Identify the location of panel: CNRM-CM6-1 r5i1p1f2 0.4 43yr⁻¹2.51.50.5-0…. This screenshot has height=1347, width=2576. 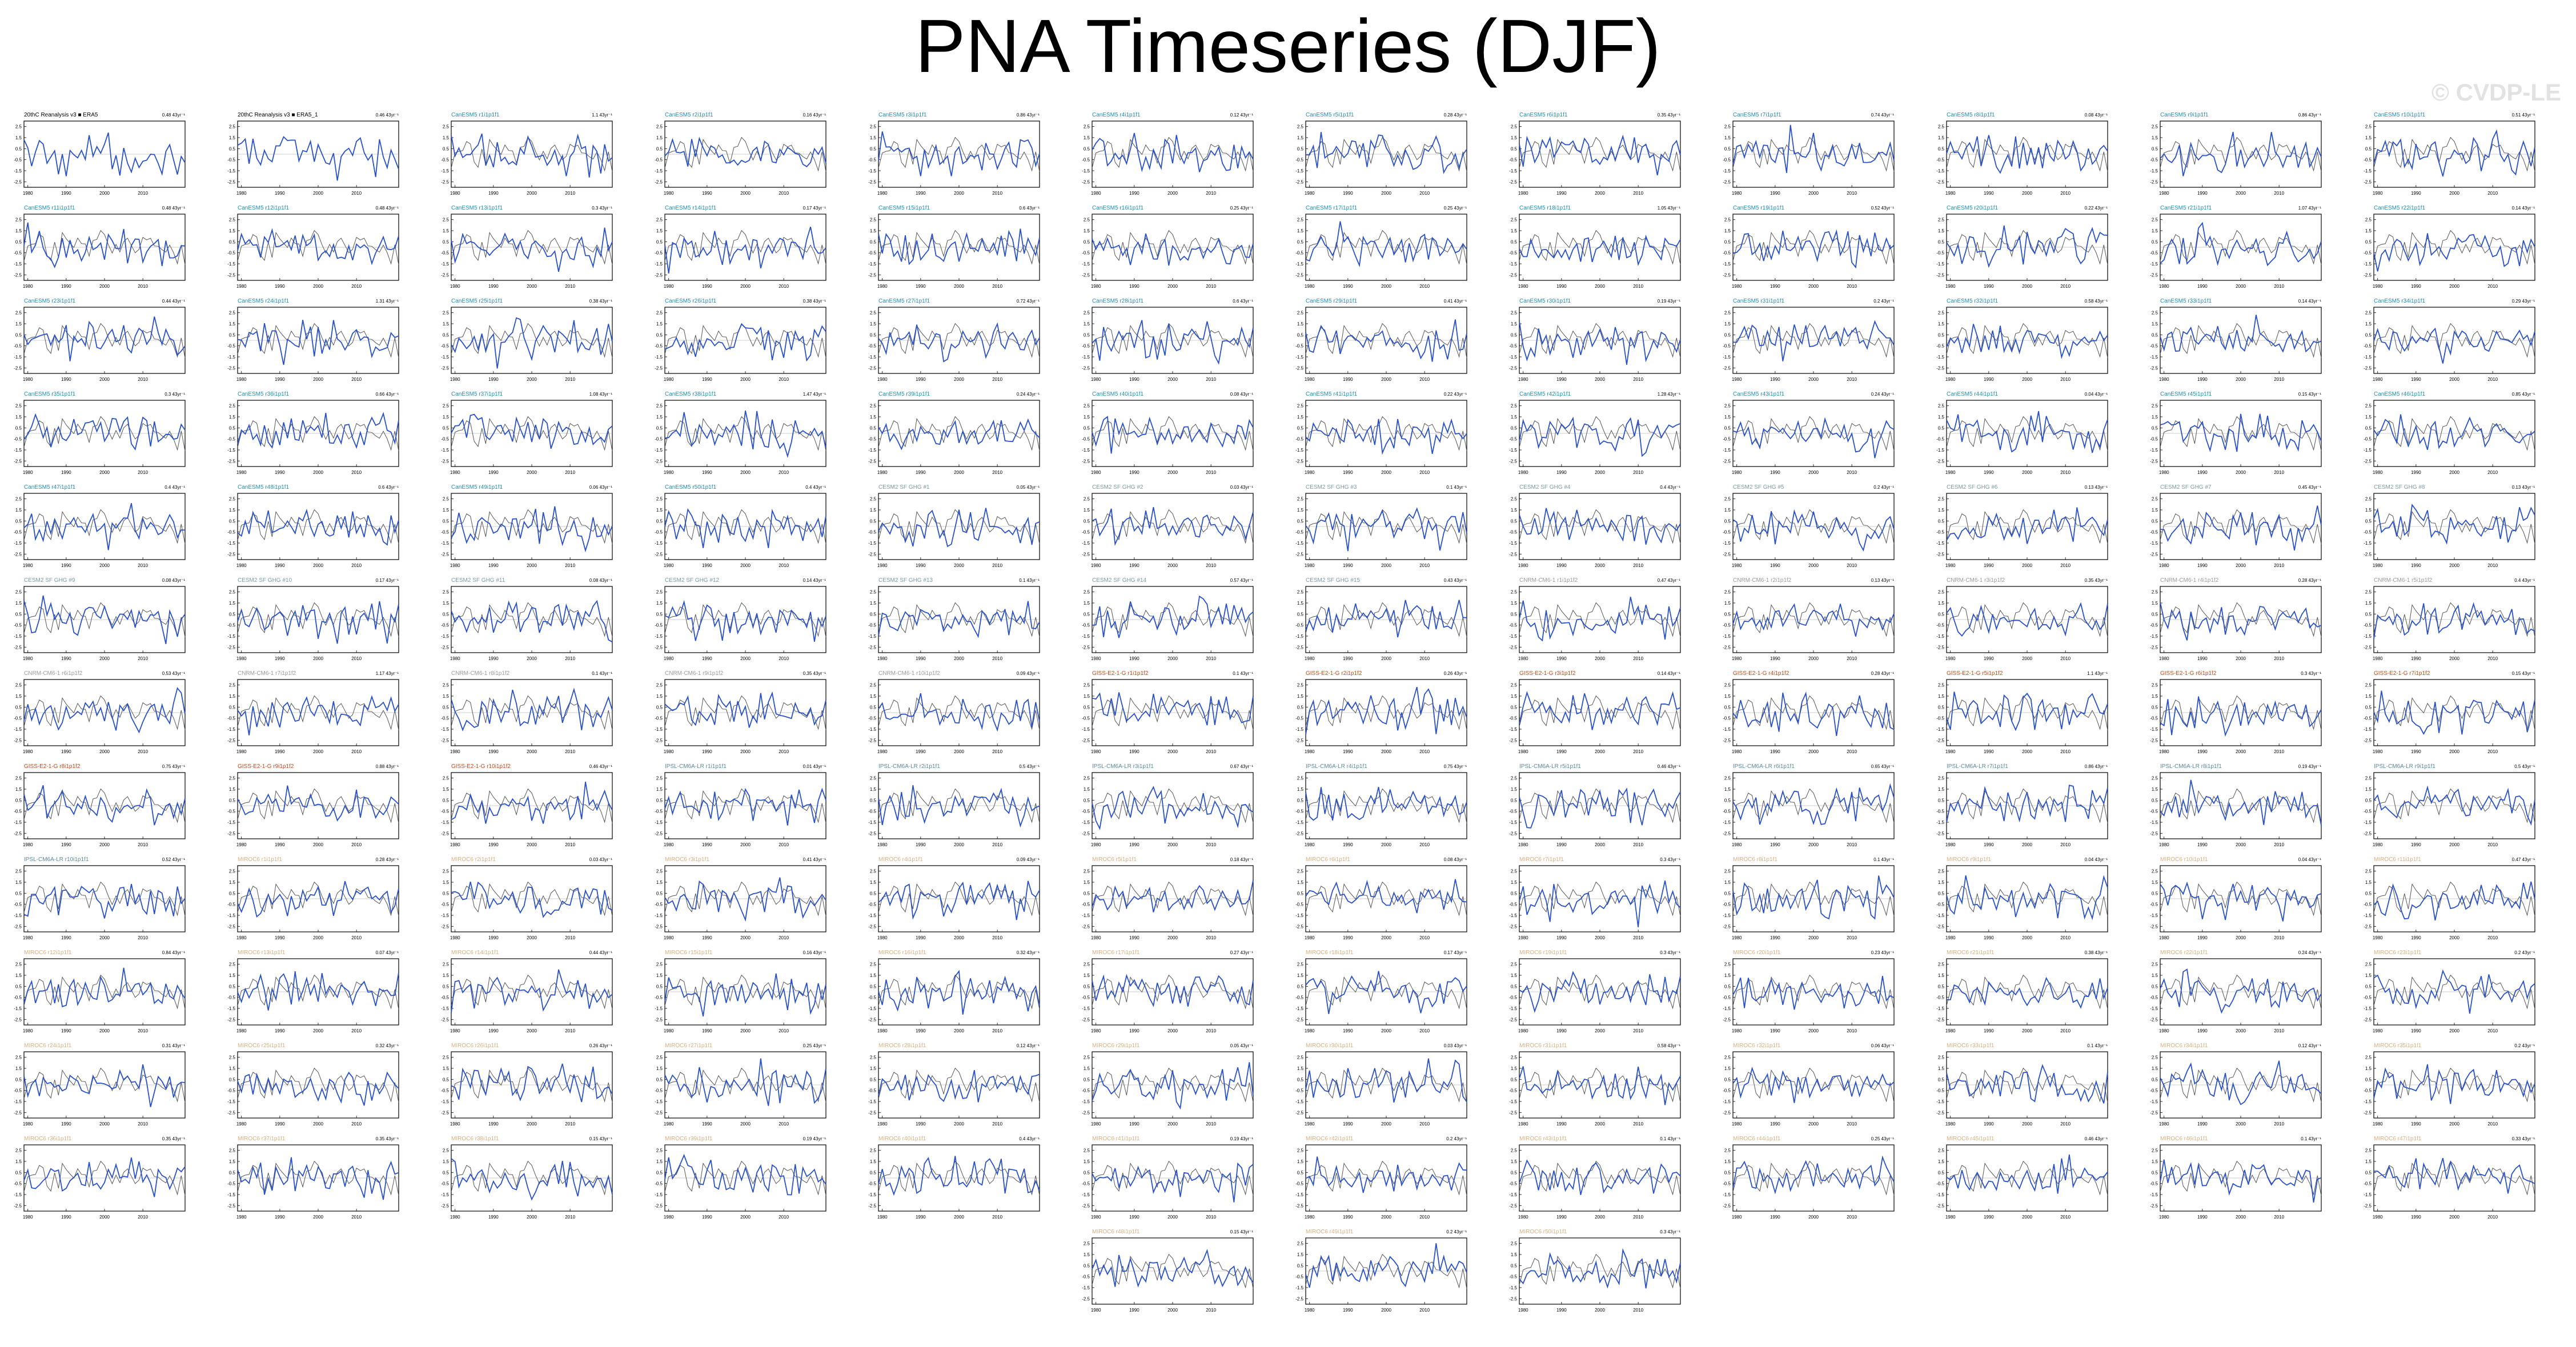
(2449, 619).